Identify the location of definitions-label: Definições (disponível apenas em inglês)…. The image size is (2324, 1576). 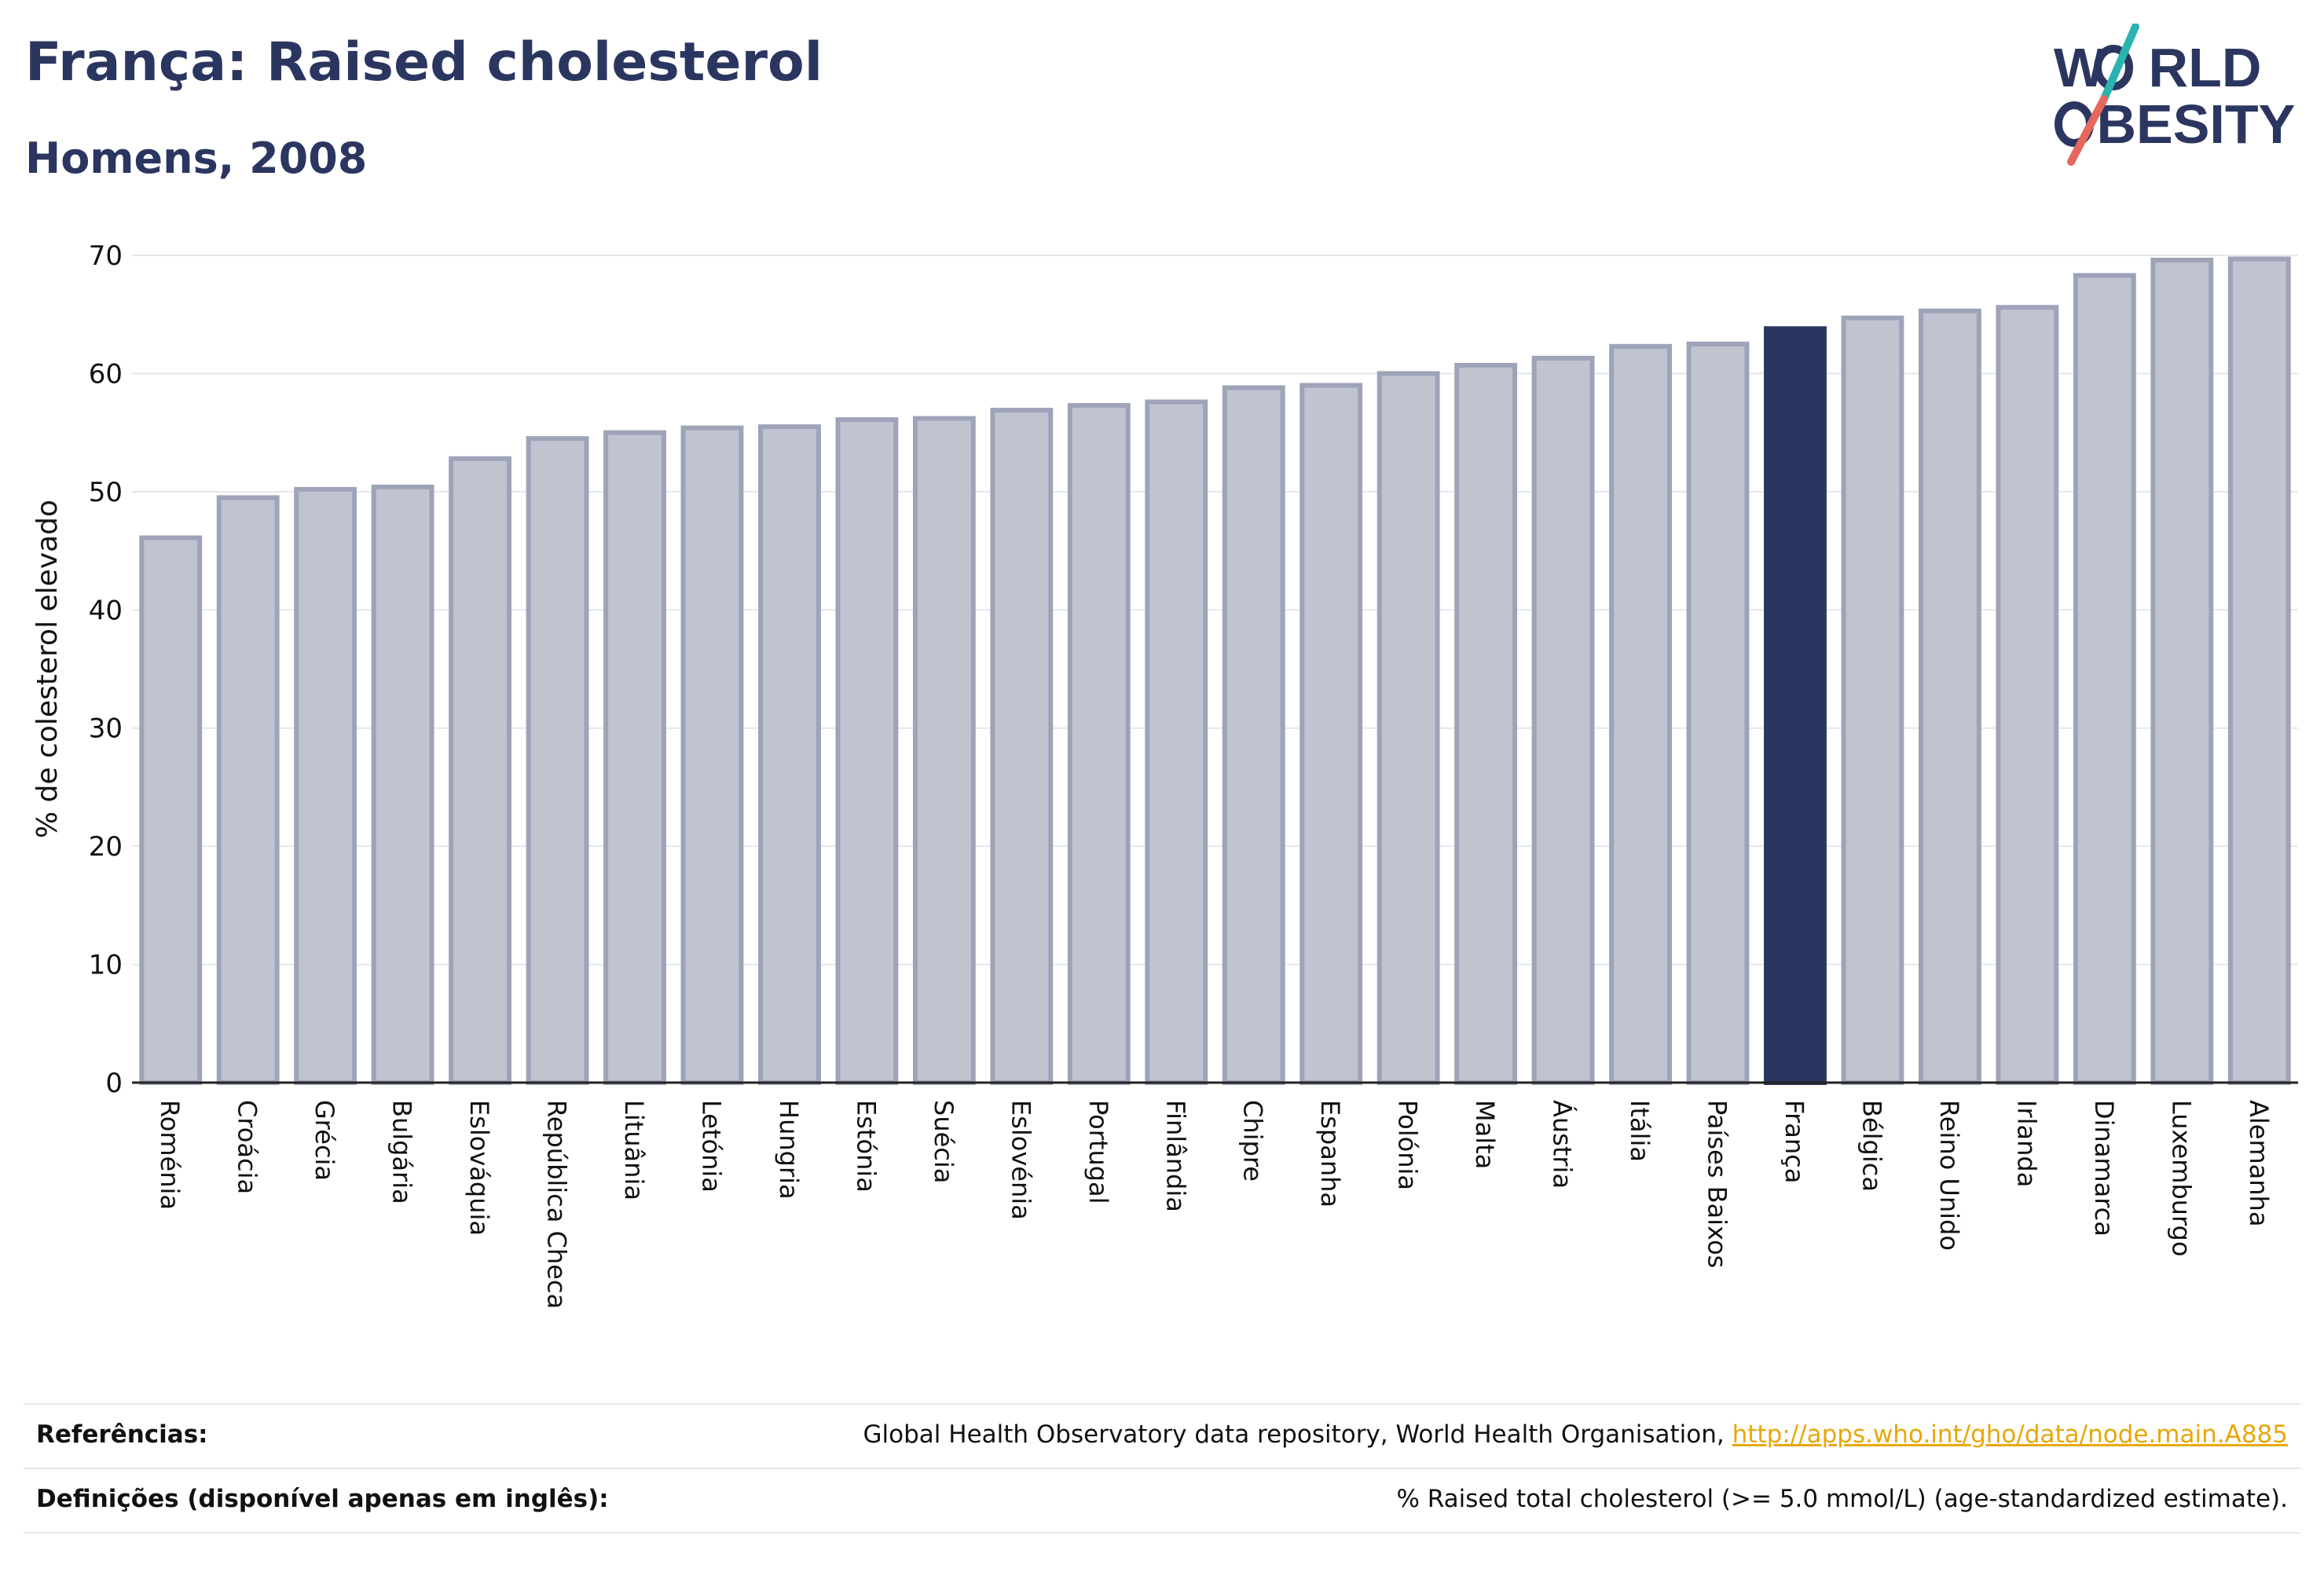
(322, 1499).